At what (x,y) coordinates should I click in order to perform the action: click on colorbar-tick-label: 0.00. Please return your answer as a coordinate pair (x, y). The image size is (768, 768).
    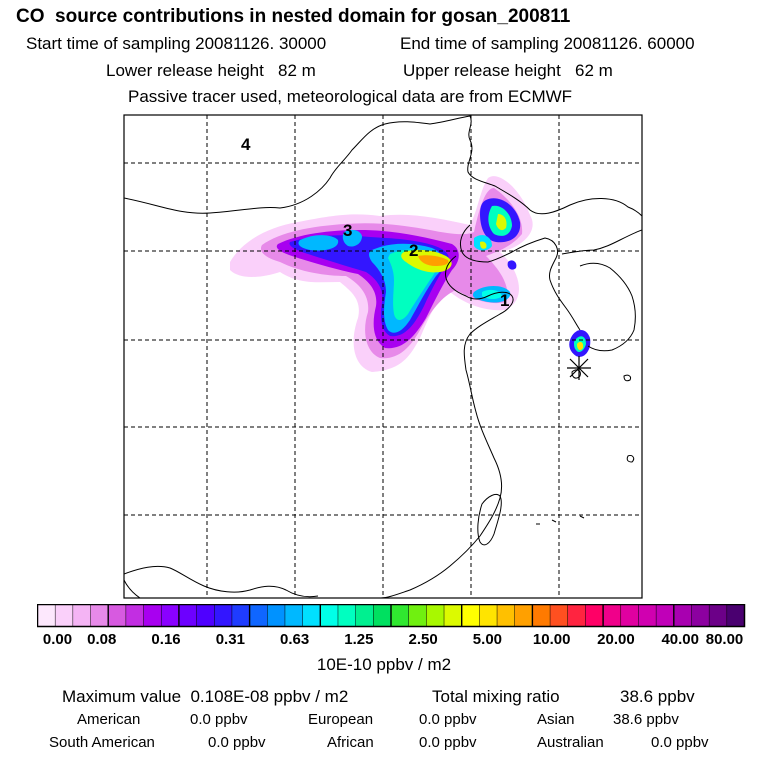
    Looking at the image, I should click on (57, 639).